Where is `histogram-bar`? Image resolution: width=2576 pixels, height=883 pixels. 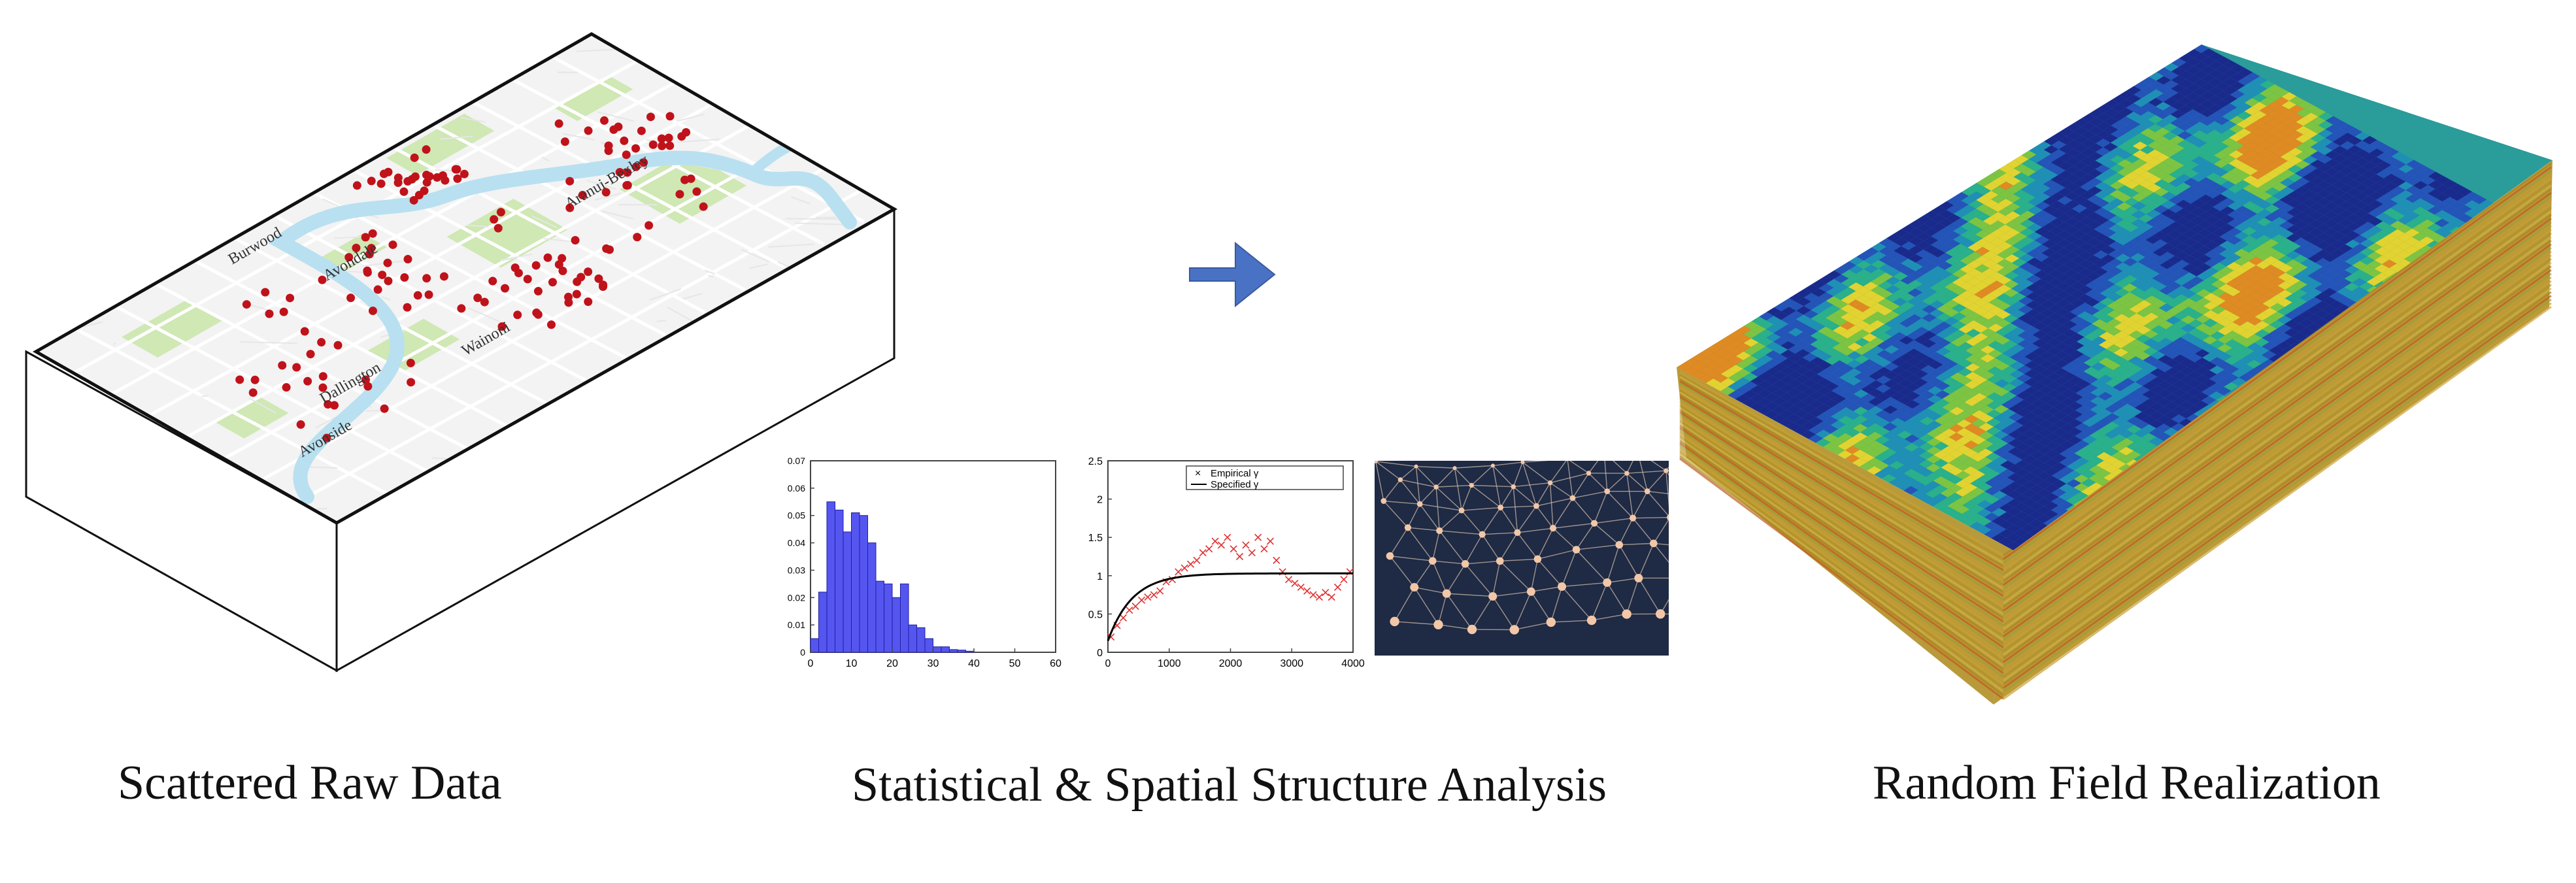 histogram-bar is located at coordinates (928, 645).